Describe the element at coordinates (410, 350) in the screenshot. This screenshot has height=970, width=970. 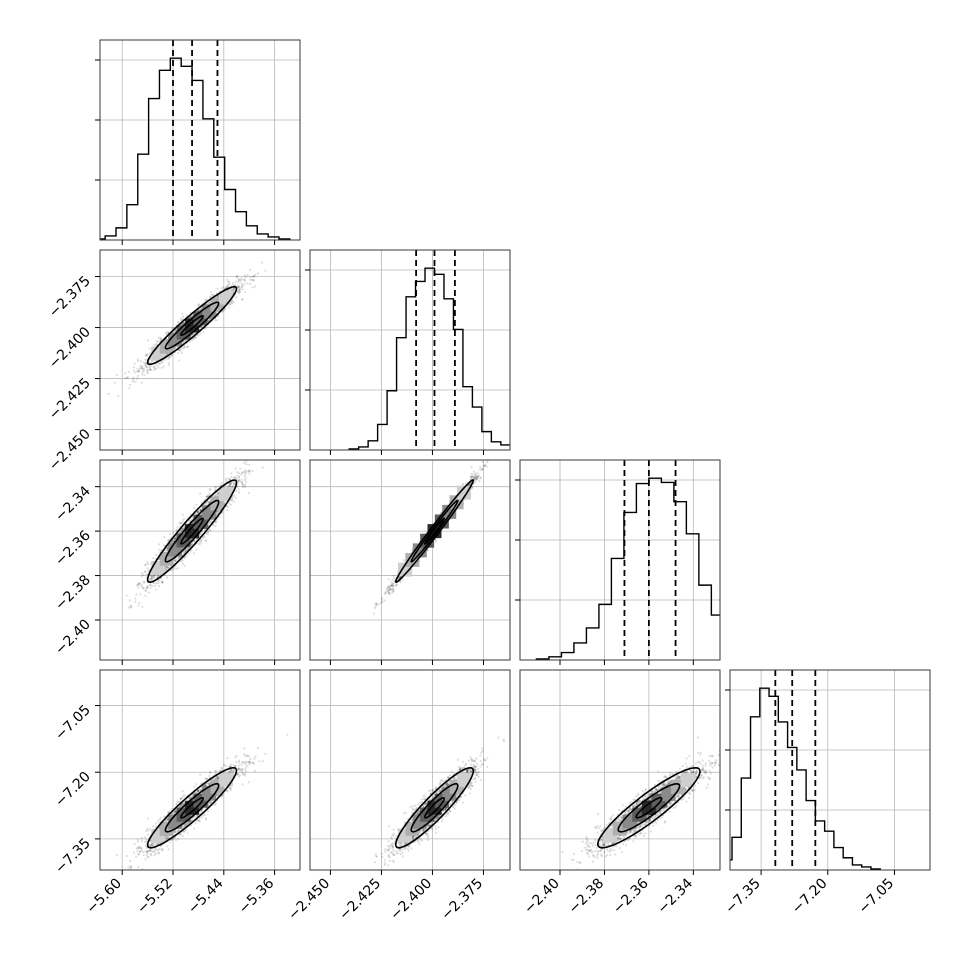
I see `panel-frame` at that location.